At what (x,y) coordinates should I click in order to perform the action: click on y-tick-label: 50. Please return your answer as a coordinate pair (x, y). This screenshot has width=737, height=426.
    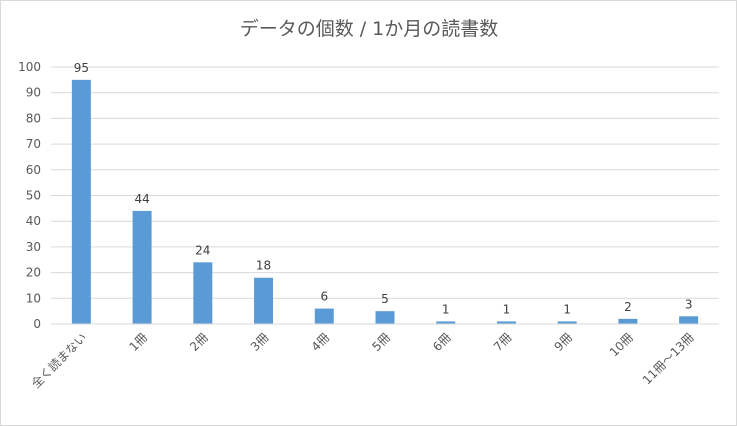
    Looking at the image, I should click on (33, 196).